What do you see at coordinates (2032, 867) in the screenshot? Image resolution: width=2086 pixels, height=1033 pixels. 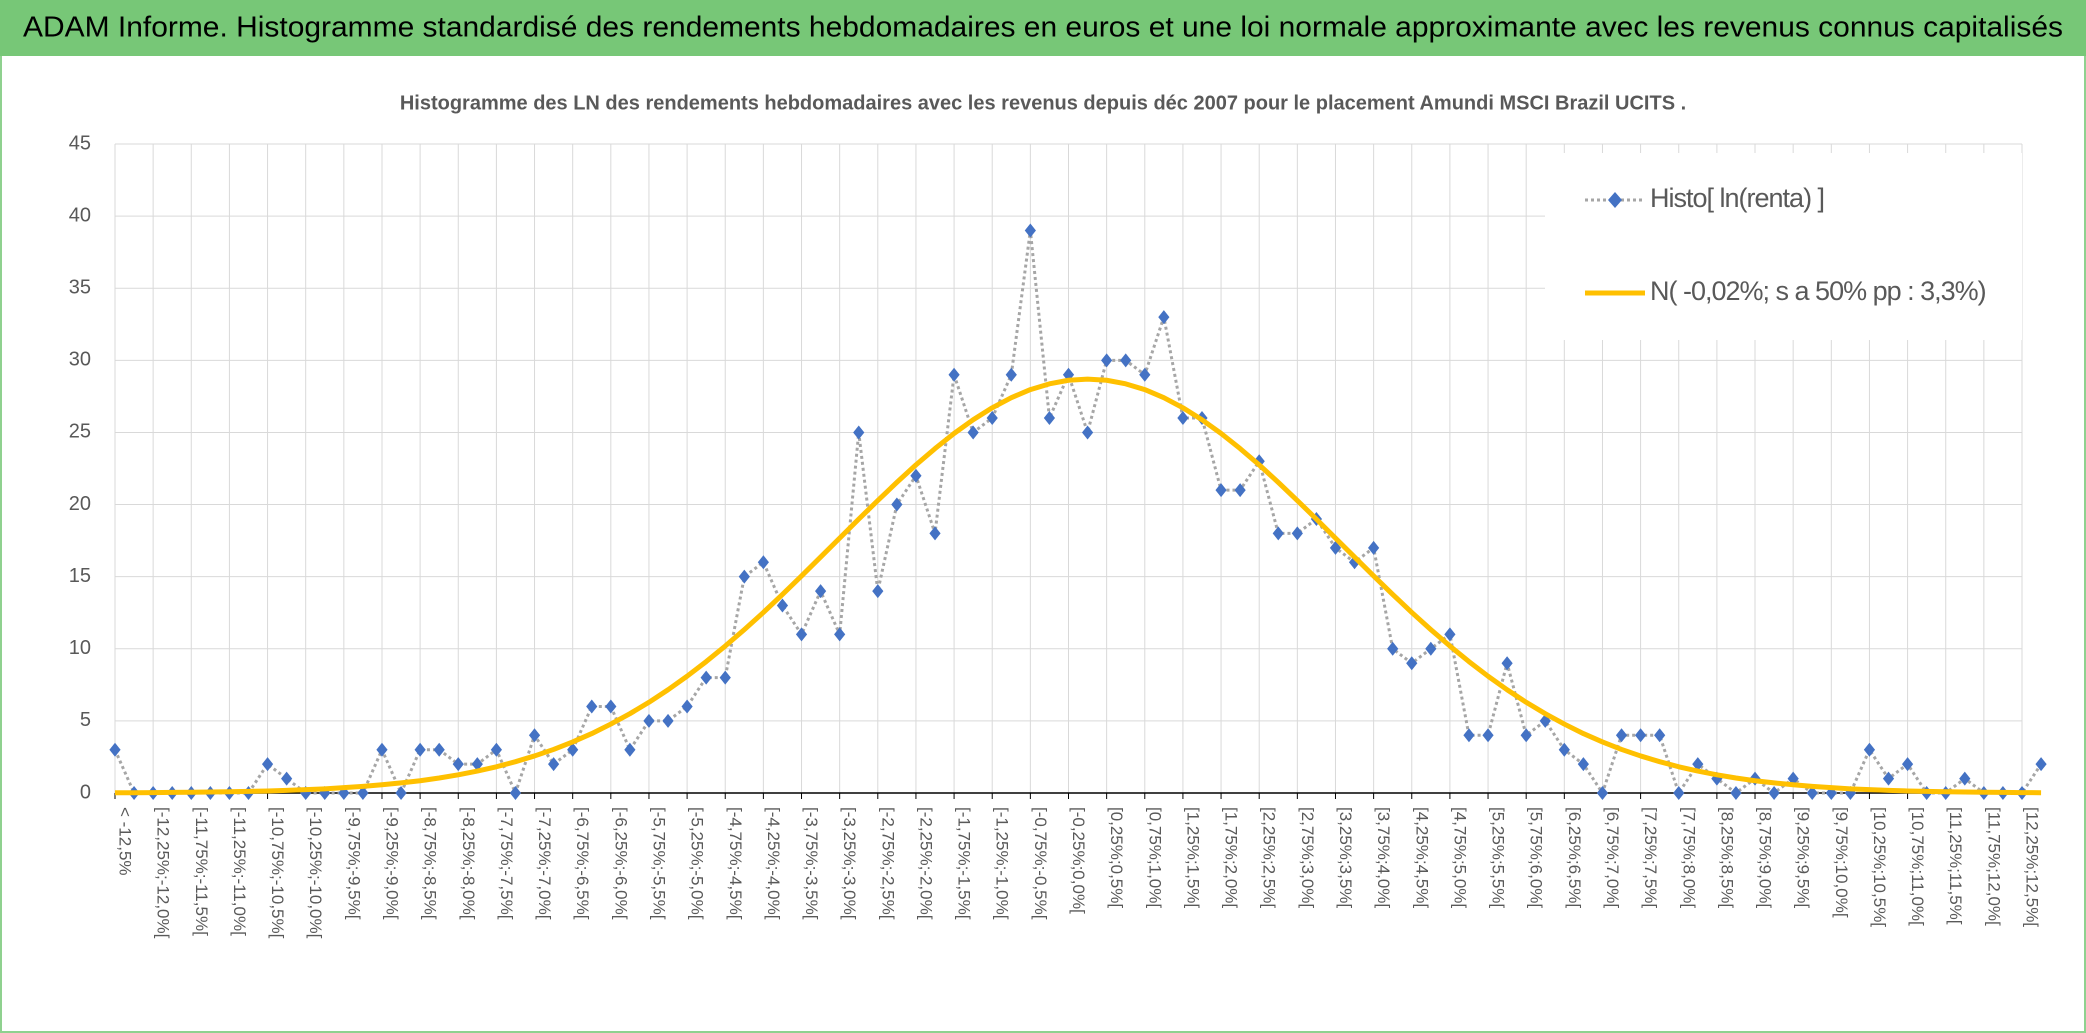 I see `x-tick-label: [12,25%;12,5%[` at bounding box center [2032, 867].